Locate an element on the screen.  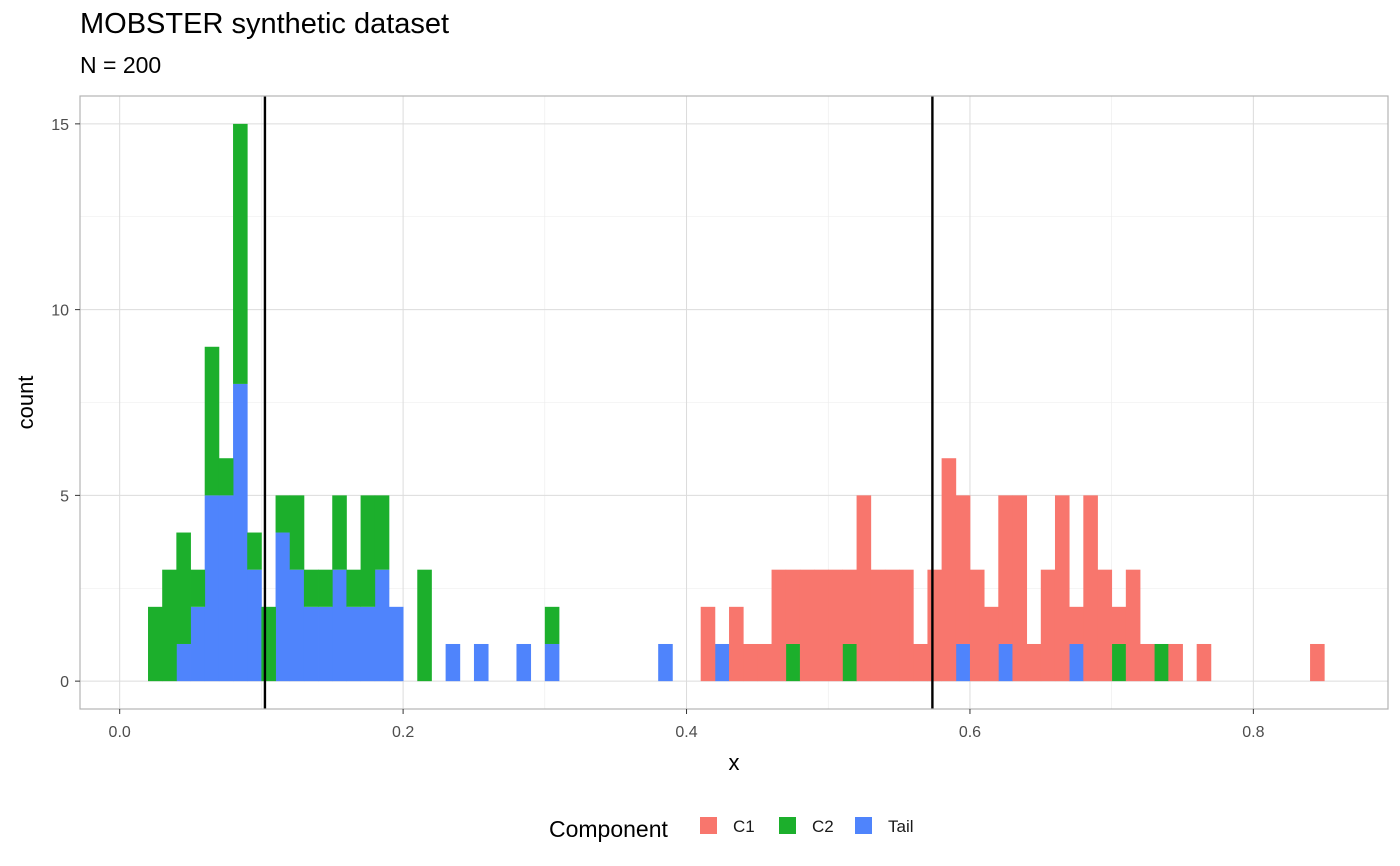
chart-subtitle: N = 200 is located at coordinates (121, 65).